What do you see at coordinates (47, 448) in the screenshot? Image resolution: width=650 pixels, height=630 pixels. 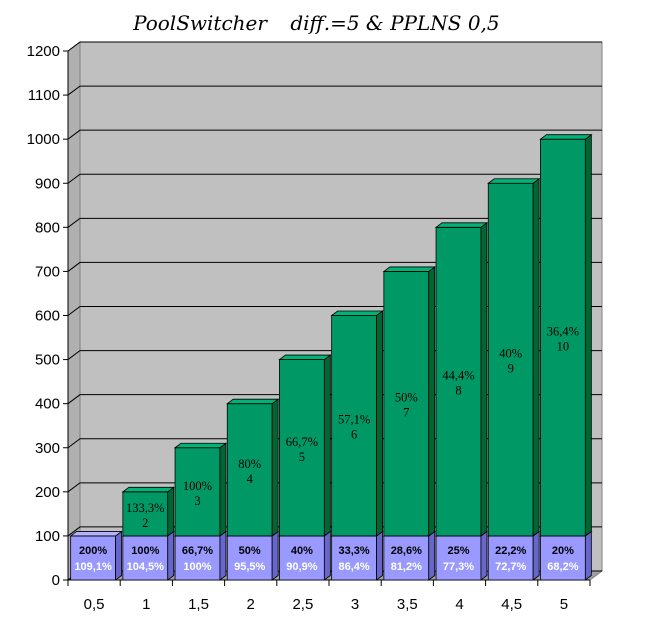 I see `y-tick-label: 300` at bounding box center [47, 448].